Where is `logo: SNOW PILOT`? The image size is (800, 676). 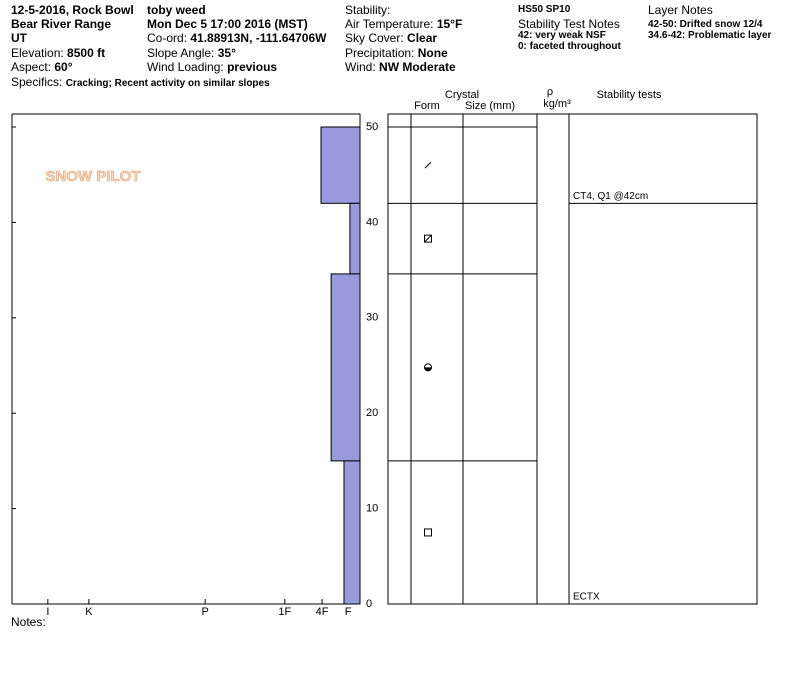
logo: SNOW PILOT is located at coordinates (93, 176).